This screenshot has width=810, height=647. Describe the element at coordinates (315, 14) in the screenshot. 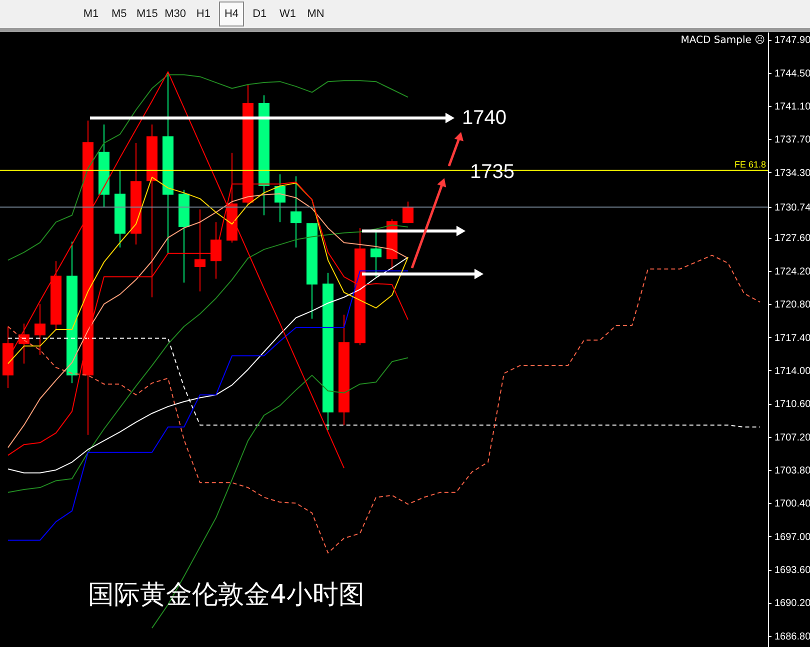

I see `text: MN` at that location.